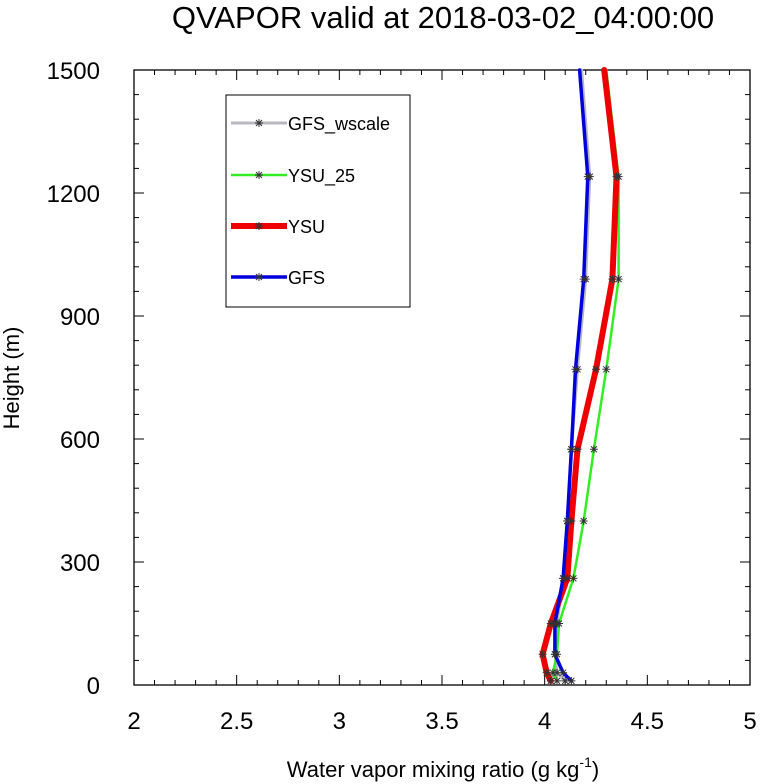 This screenshot has width=766, height=784. What do you see at coordinates (12, 378) in the screenshot?
I see `y-axis-label: Height (m)` at bounding box center [12, 378].